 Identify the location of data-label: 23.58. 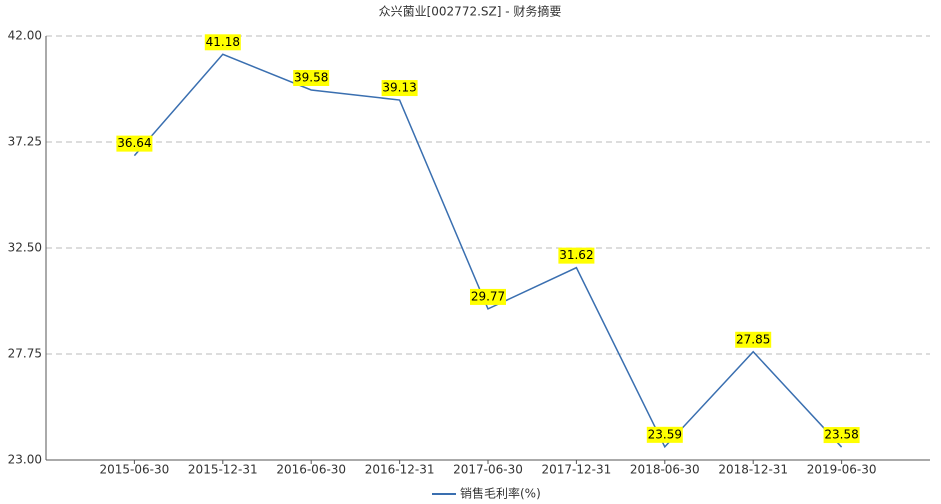
(841, 435).